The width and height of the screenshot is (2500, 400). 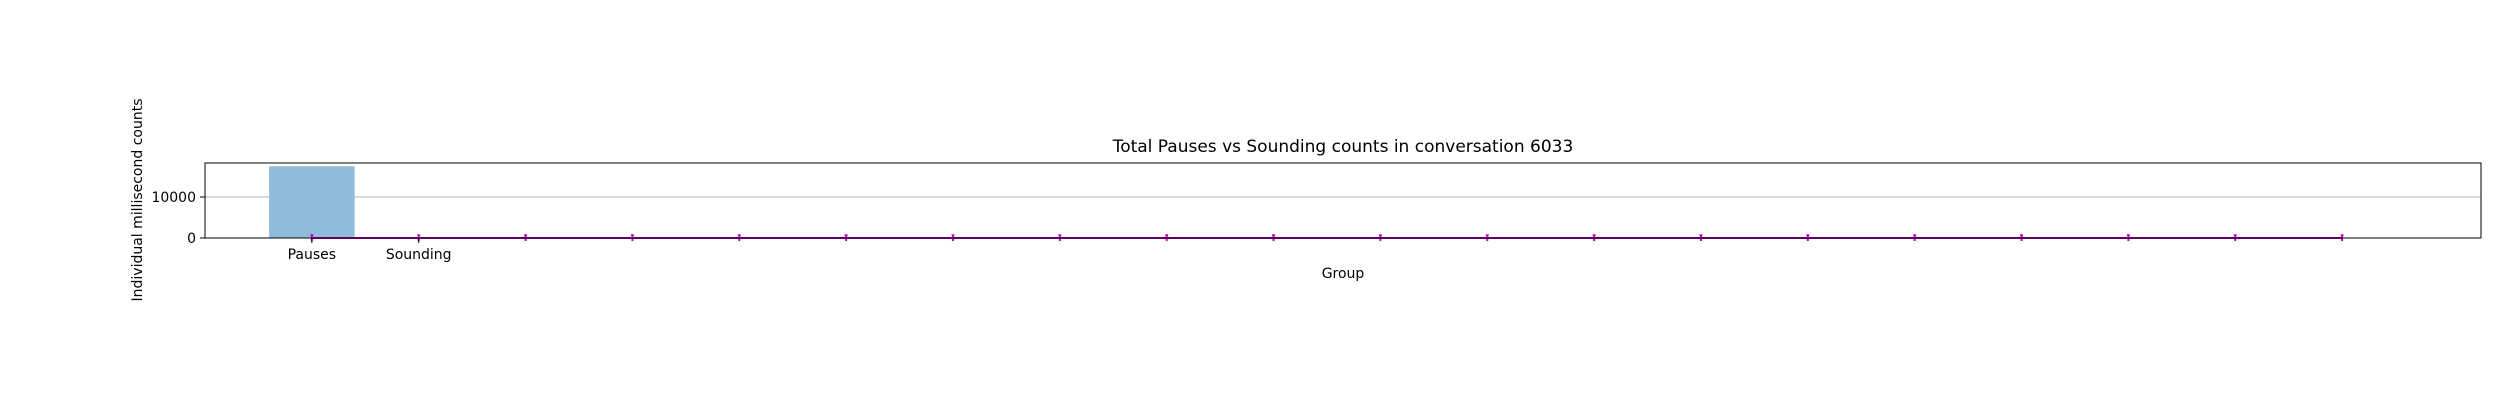 I want to click on x-tick-label: Pauses, so click(x=312, y=255).